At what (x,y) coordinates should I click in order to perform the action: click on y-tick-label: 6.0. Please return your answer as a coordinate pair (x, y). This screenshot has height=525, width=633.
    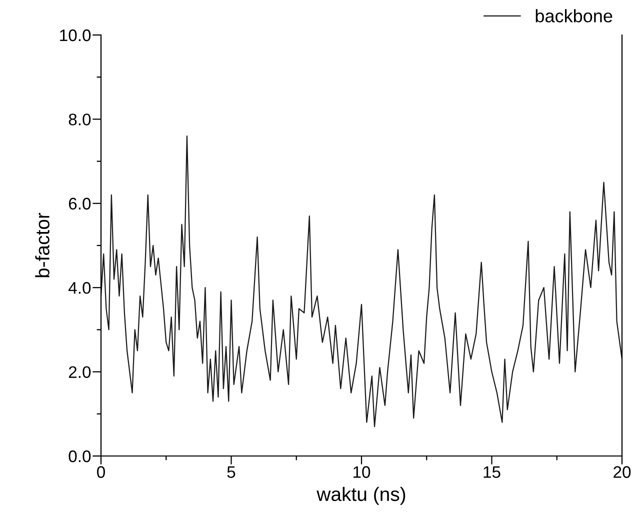
    Looking at the image, I should click on (79, 204).